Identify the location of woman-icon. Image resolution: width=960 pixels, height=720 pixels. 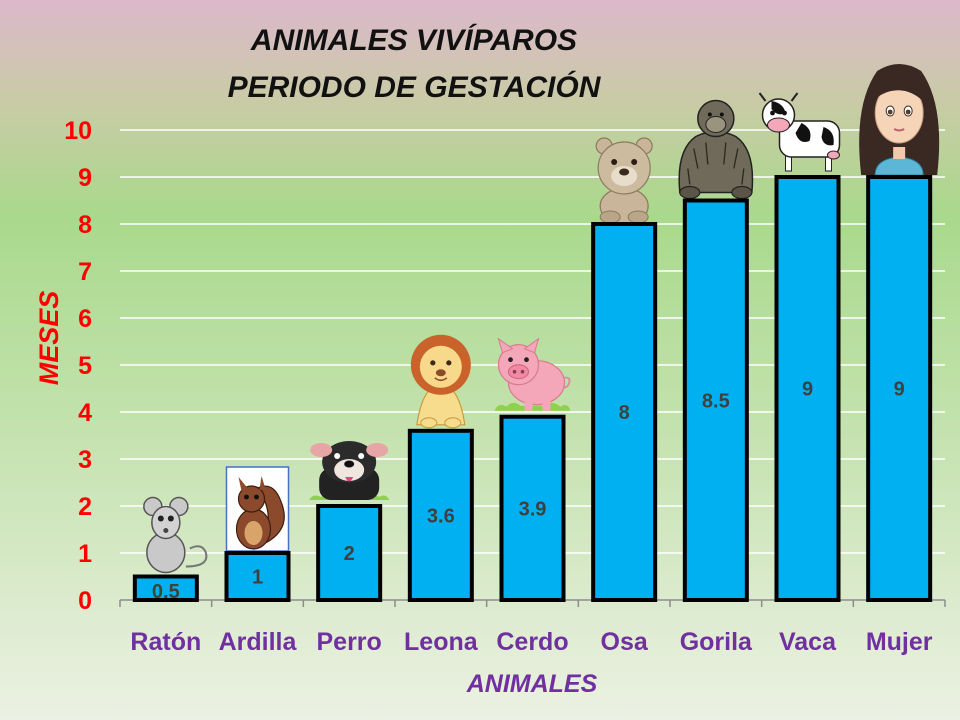
(899, 120).